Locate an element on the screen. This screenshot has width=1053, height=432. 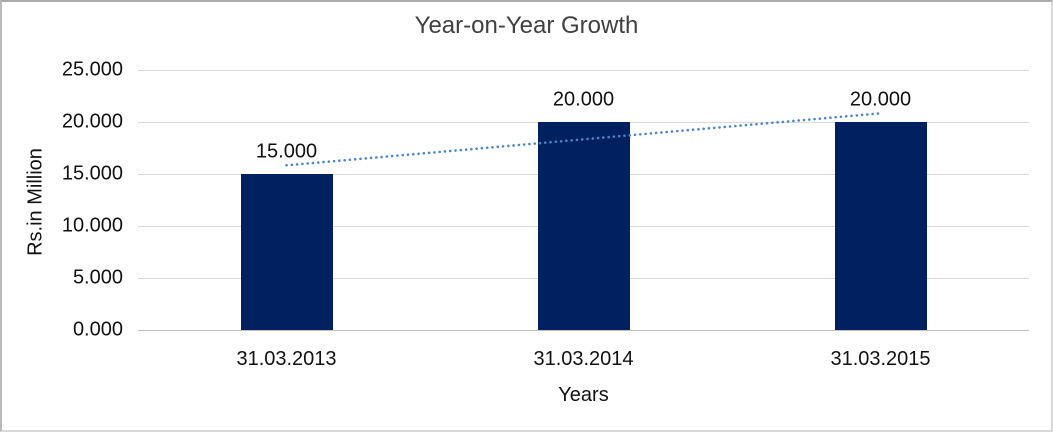
y-tick-label: 15.000 is located at coordinates (92, 173).